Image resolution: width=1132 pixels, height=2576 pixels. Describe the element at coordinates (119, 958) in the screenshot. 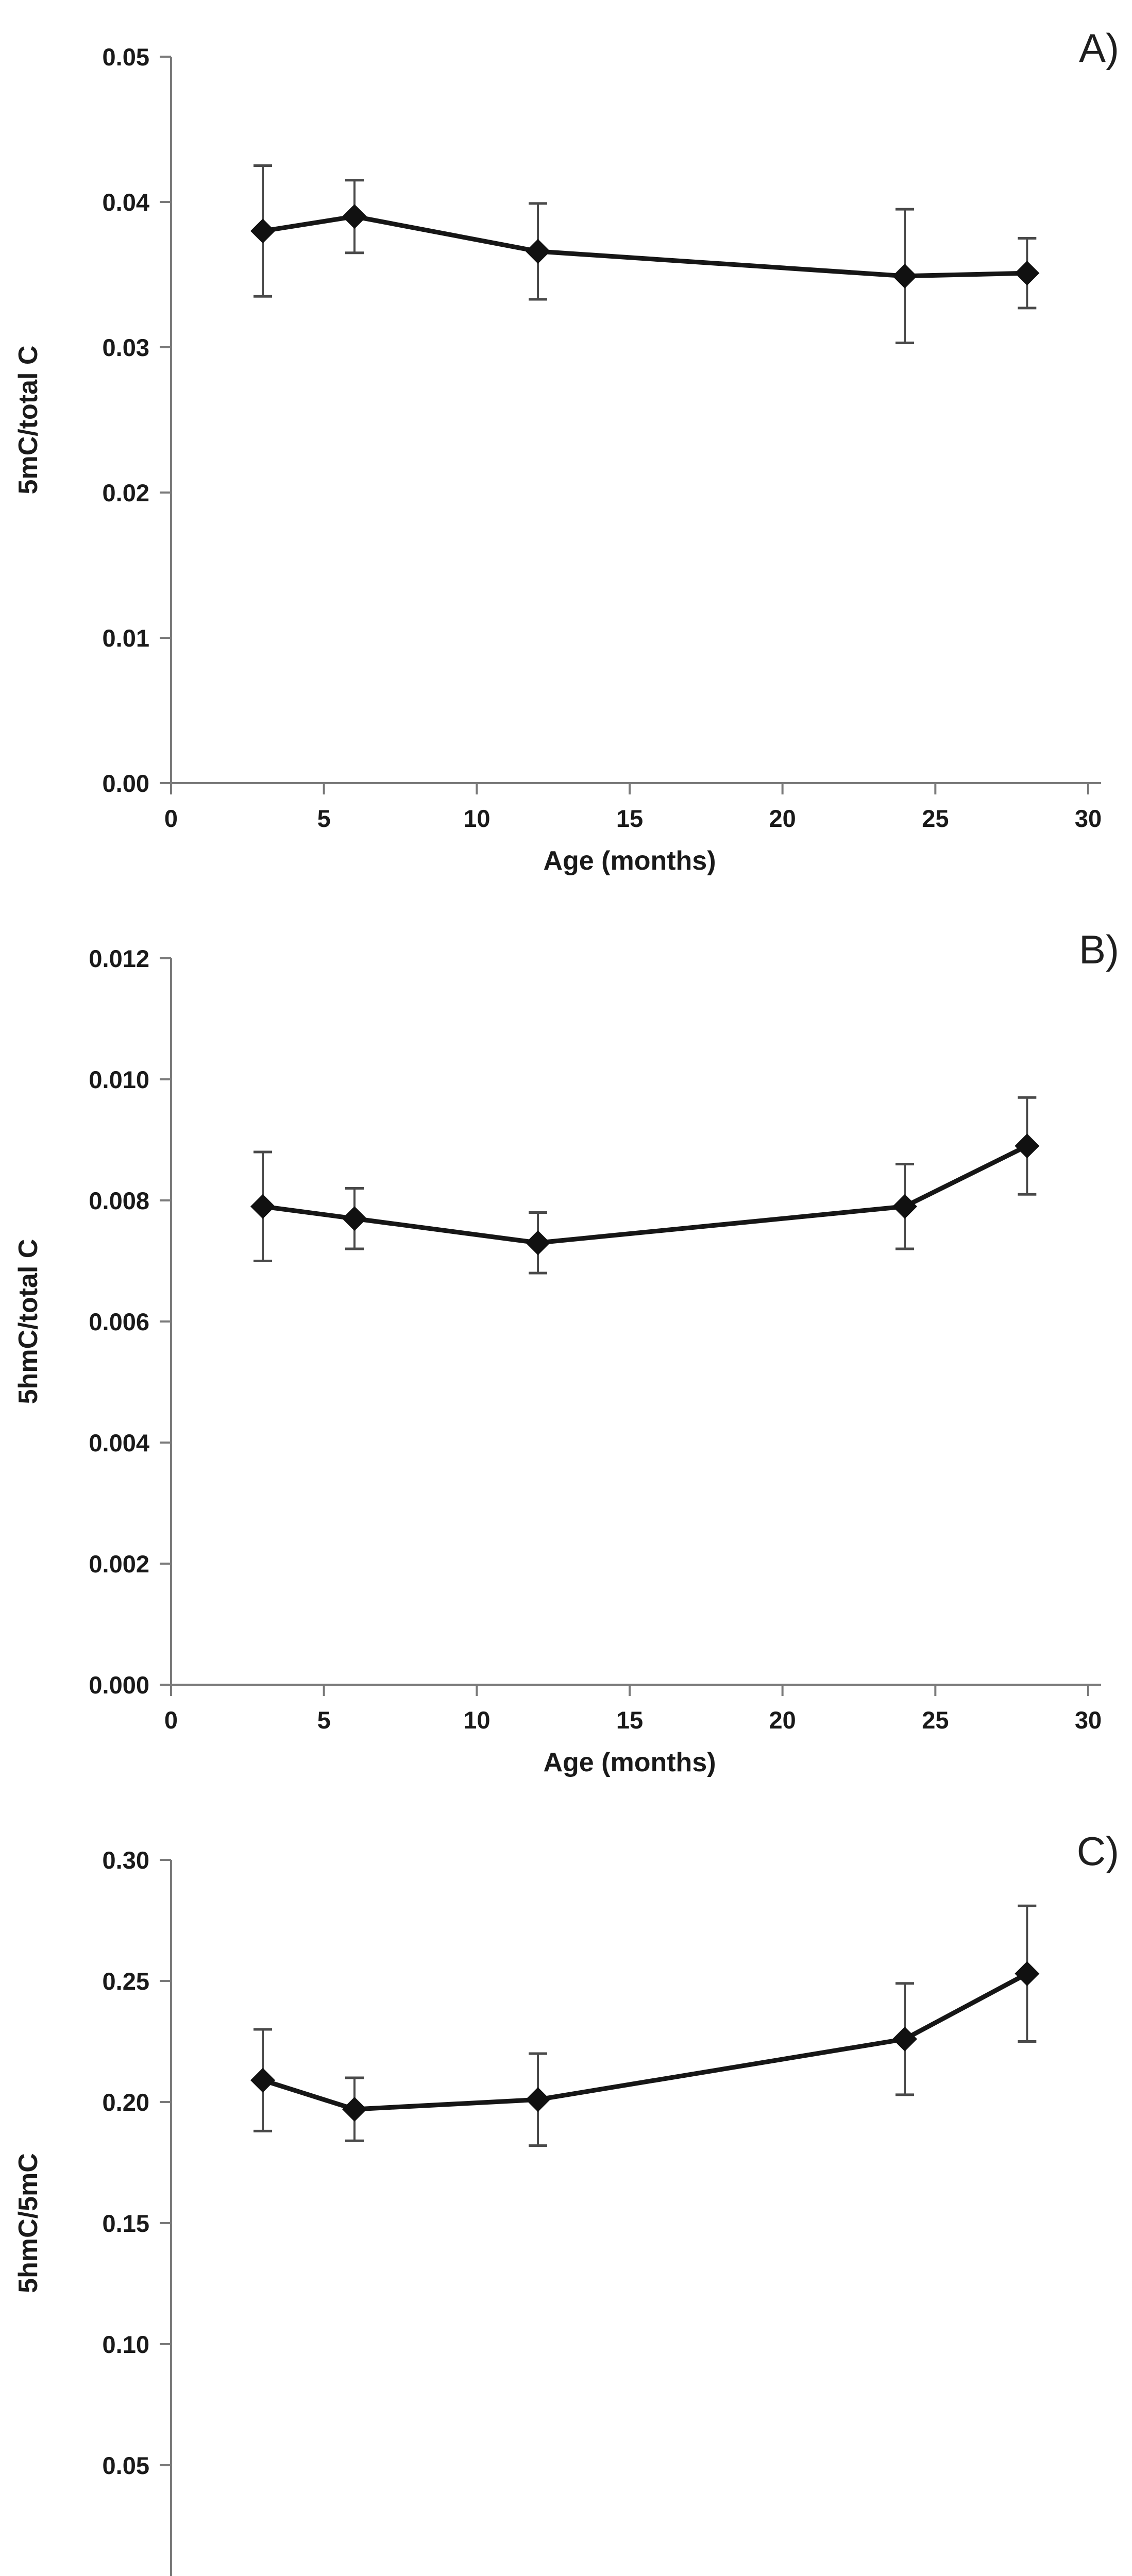

I see `y-tick-label: 0.012` at that location.